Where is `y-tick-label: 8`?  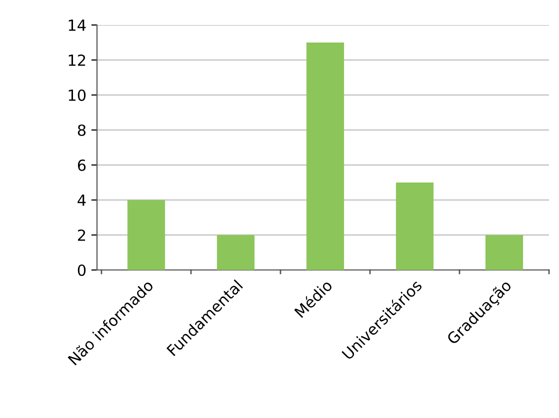
y-tick-label: 8 is located at coordinates (82, 130).